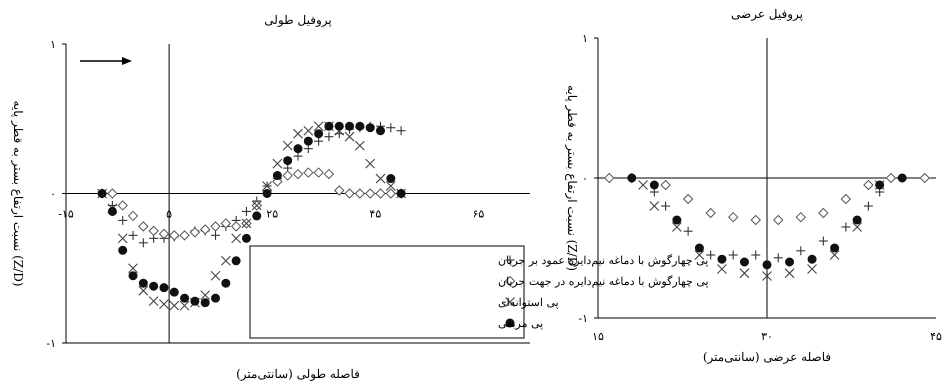 The height and width of the screenshot is (387, 946). Describe the element at coordinates (272, 214) in the screenshot. I see `x-tick-label: ۲۵` at that location.